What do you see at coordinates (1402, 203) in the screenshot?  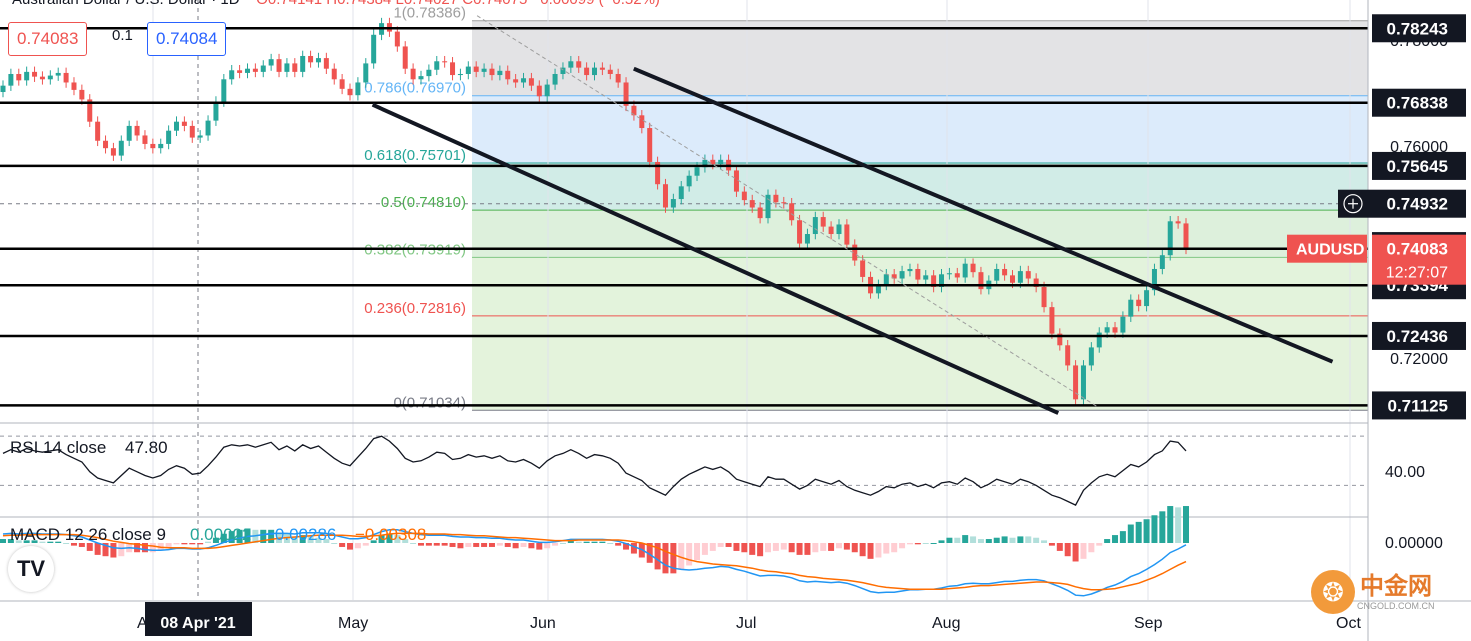 I see `crosshair-price-tag` at bounding box center [1402, 203].